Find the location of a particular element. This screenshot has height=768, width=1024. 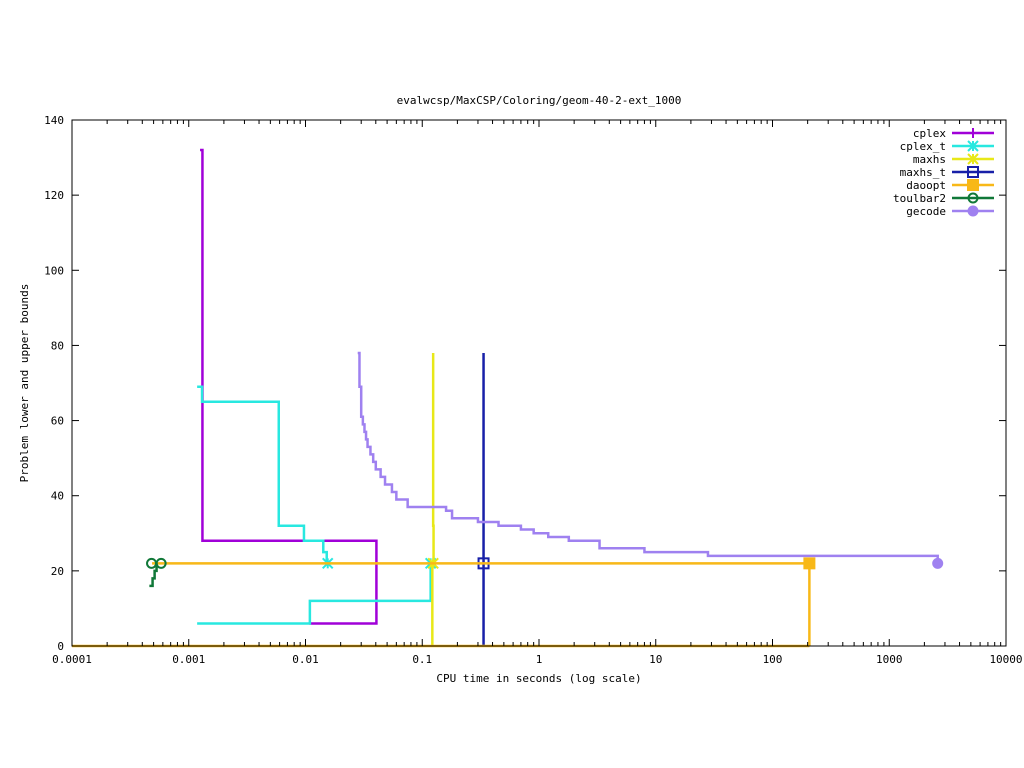

legend-marker-maxhs-d2 is located at coordinates (973, 159).